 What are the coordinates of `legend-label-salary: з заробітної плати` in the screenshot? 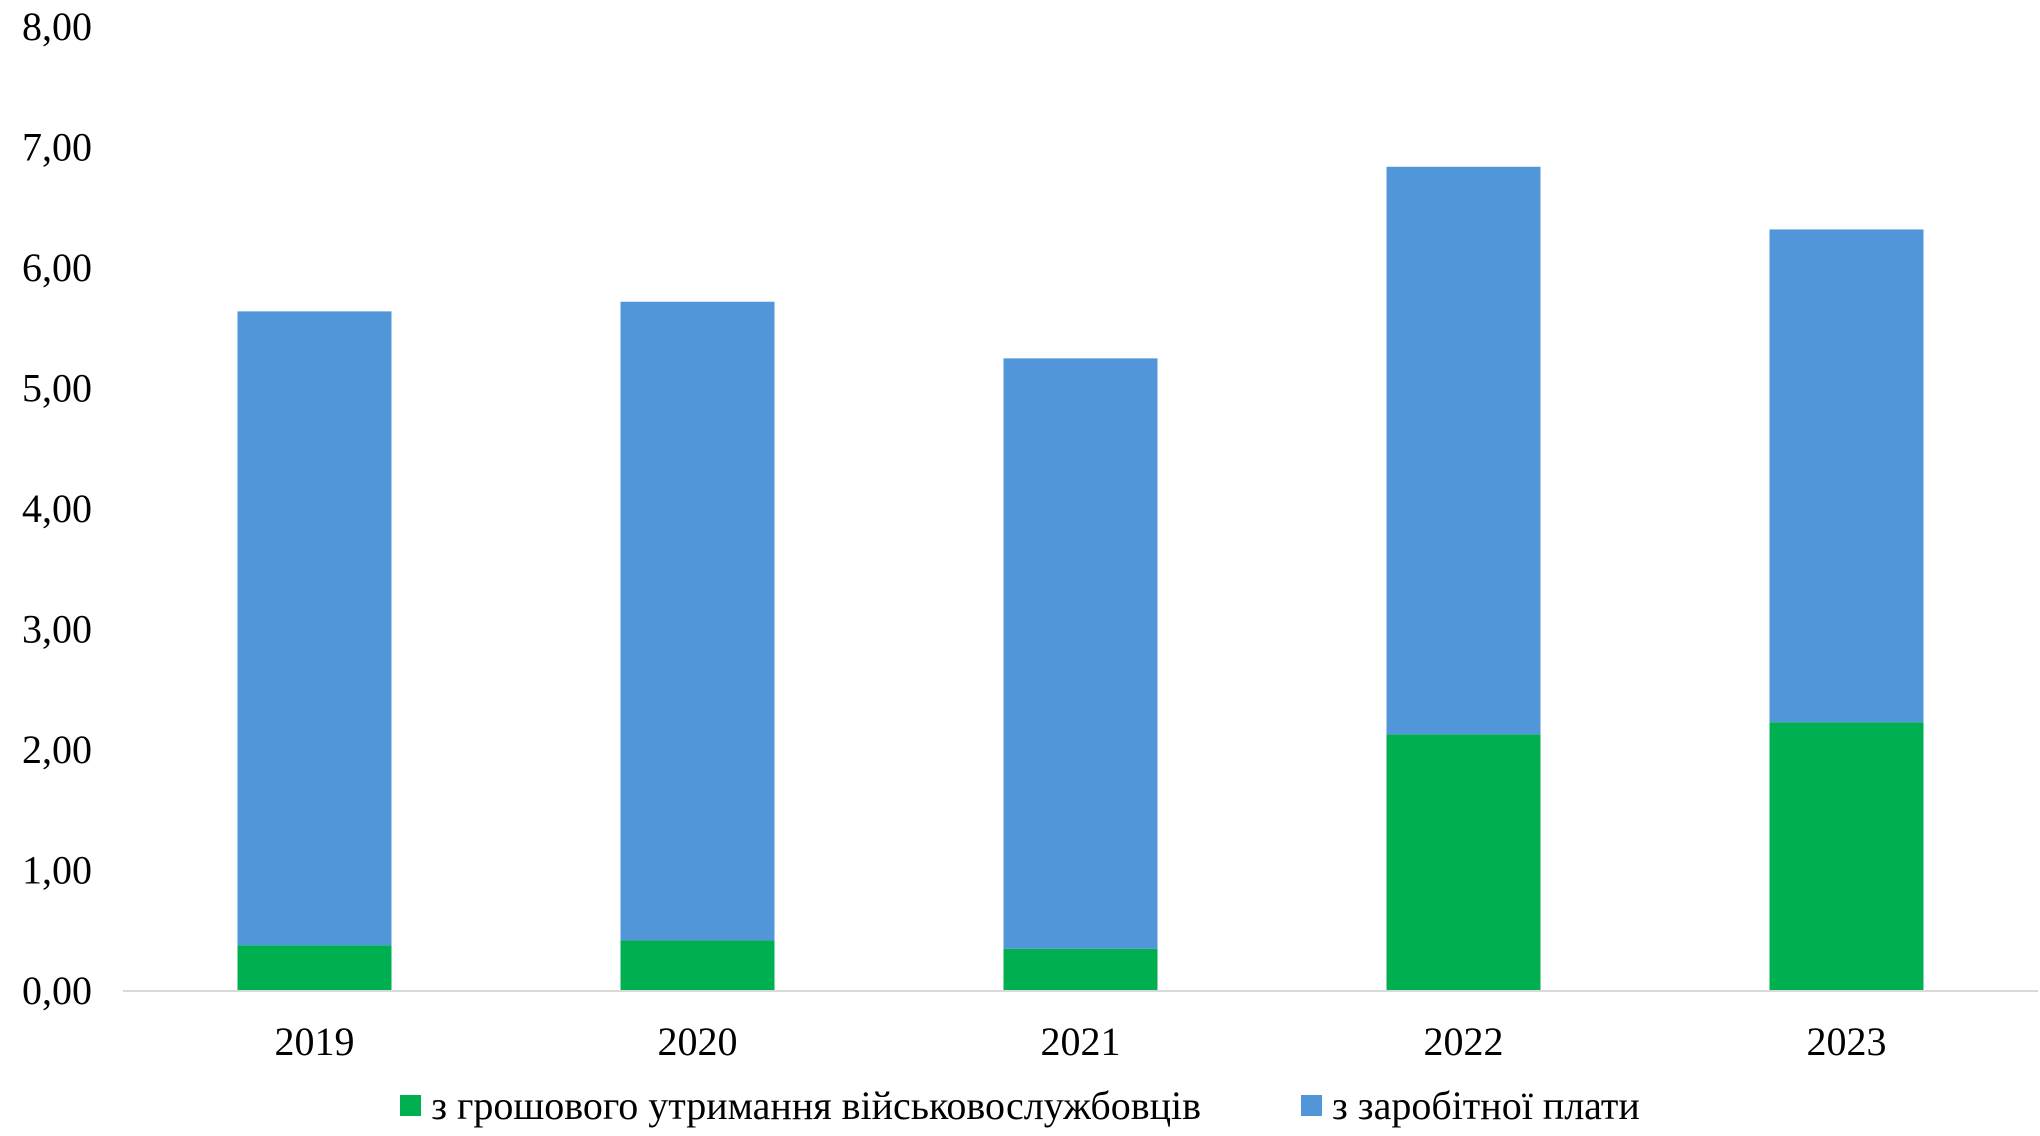 It's located at (1485, 1105).